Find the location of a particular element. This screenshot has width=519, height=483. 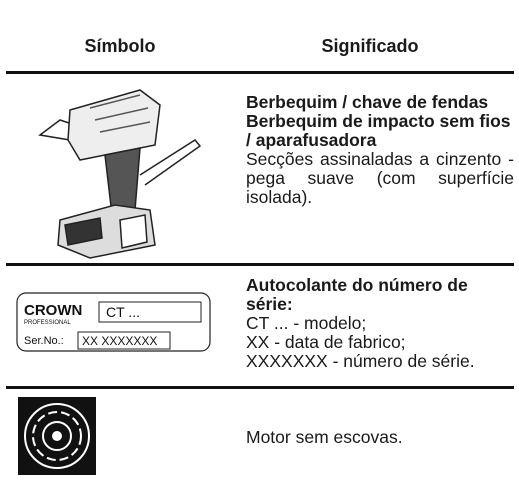

brand-sub: PROFESSIONAL is located at coordinates (47, 323).